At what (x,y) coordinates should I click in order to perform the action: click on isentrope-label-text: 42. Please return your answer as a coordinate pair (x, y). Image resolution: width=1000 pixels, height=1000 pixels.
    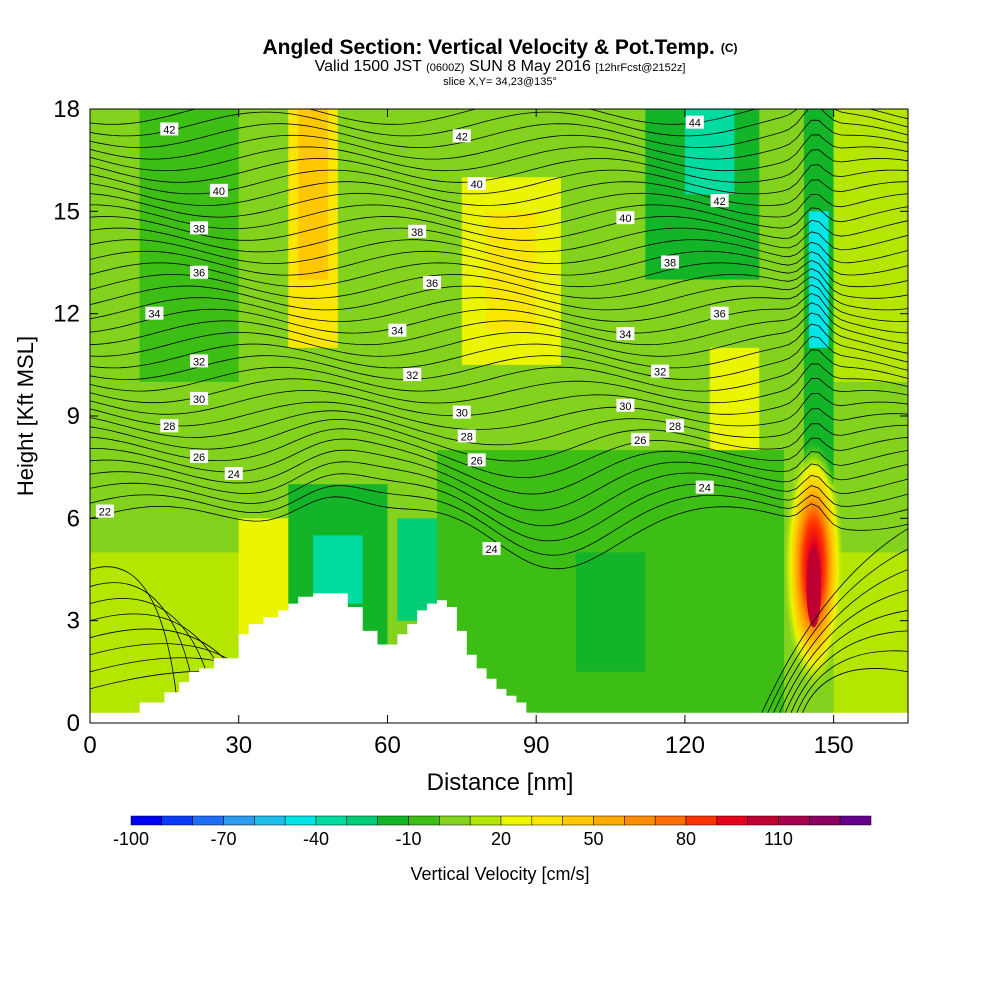
    Looking at the image, I should click on (169, 130).